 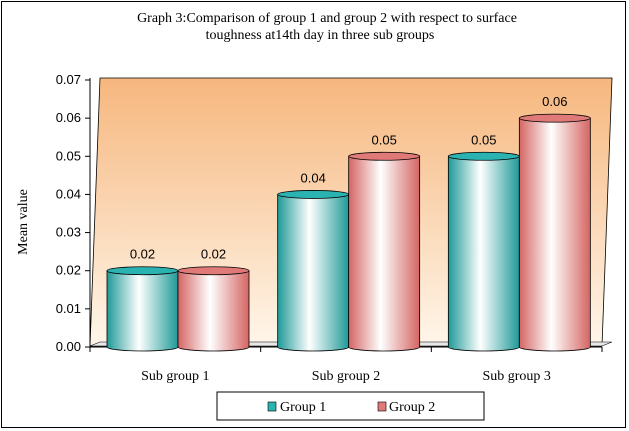 What do you see at coordinates (68, 270) in the screenshot?
I see `y-tick-label: 0.02` at bounding box center [68, 270].